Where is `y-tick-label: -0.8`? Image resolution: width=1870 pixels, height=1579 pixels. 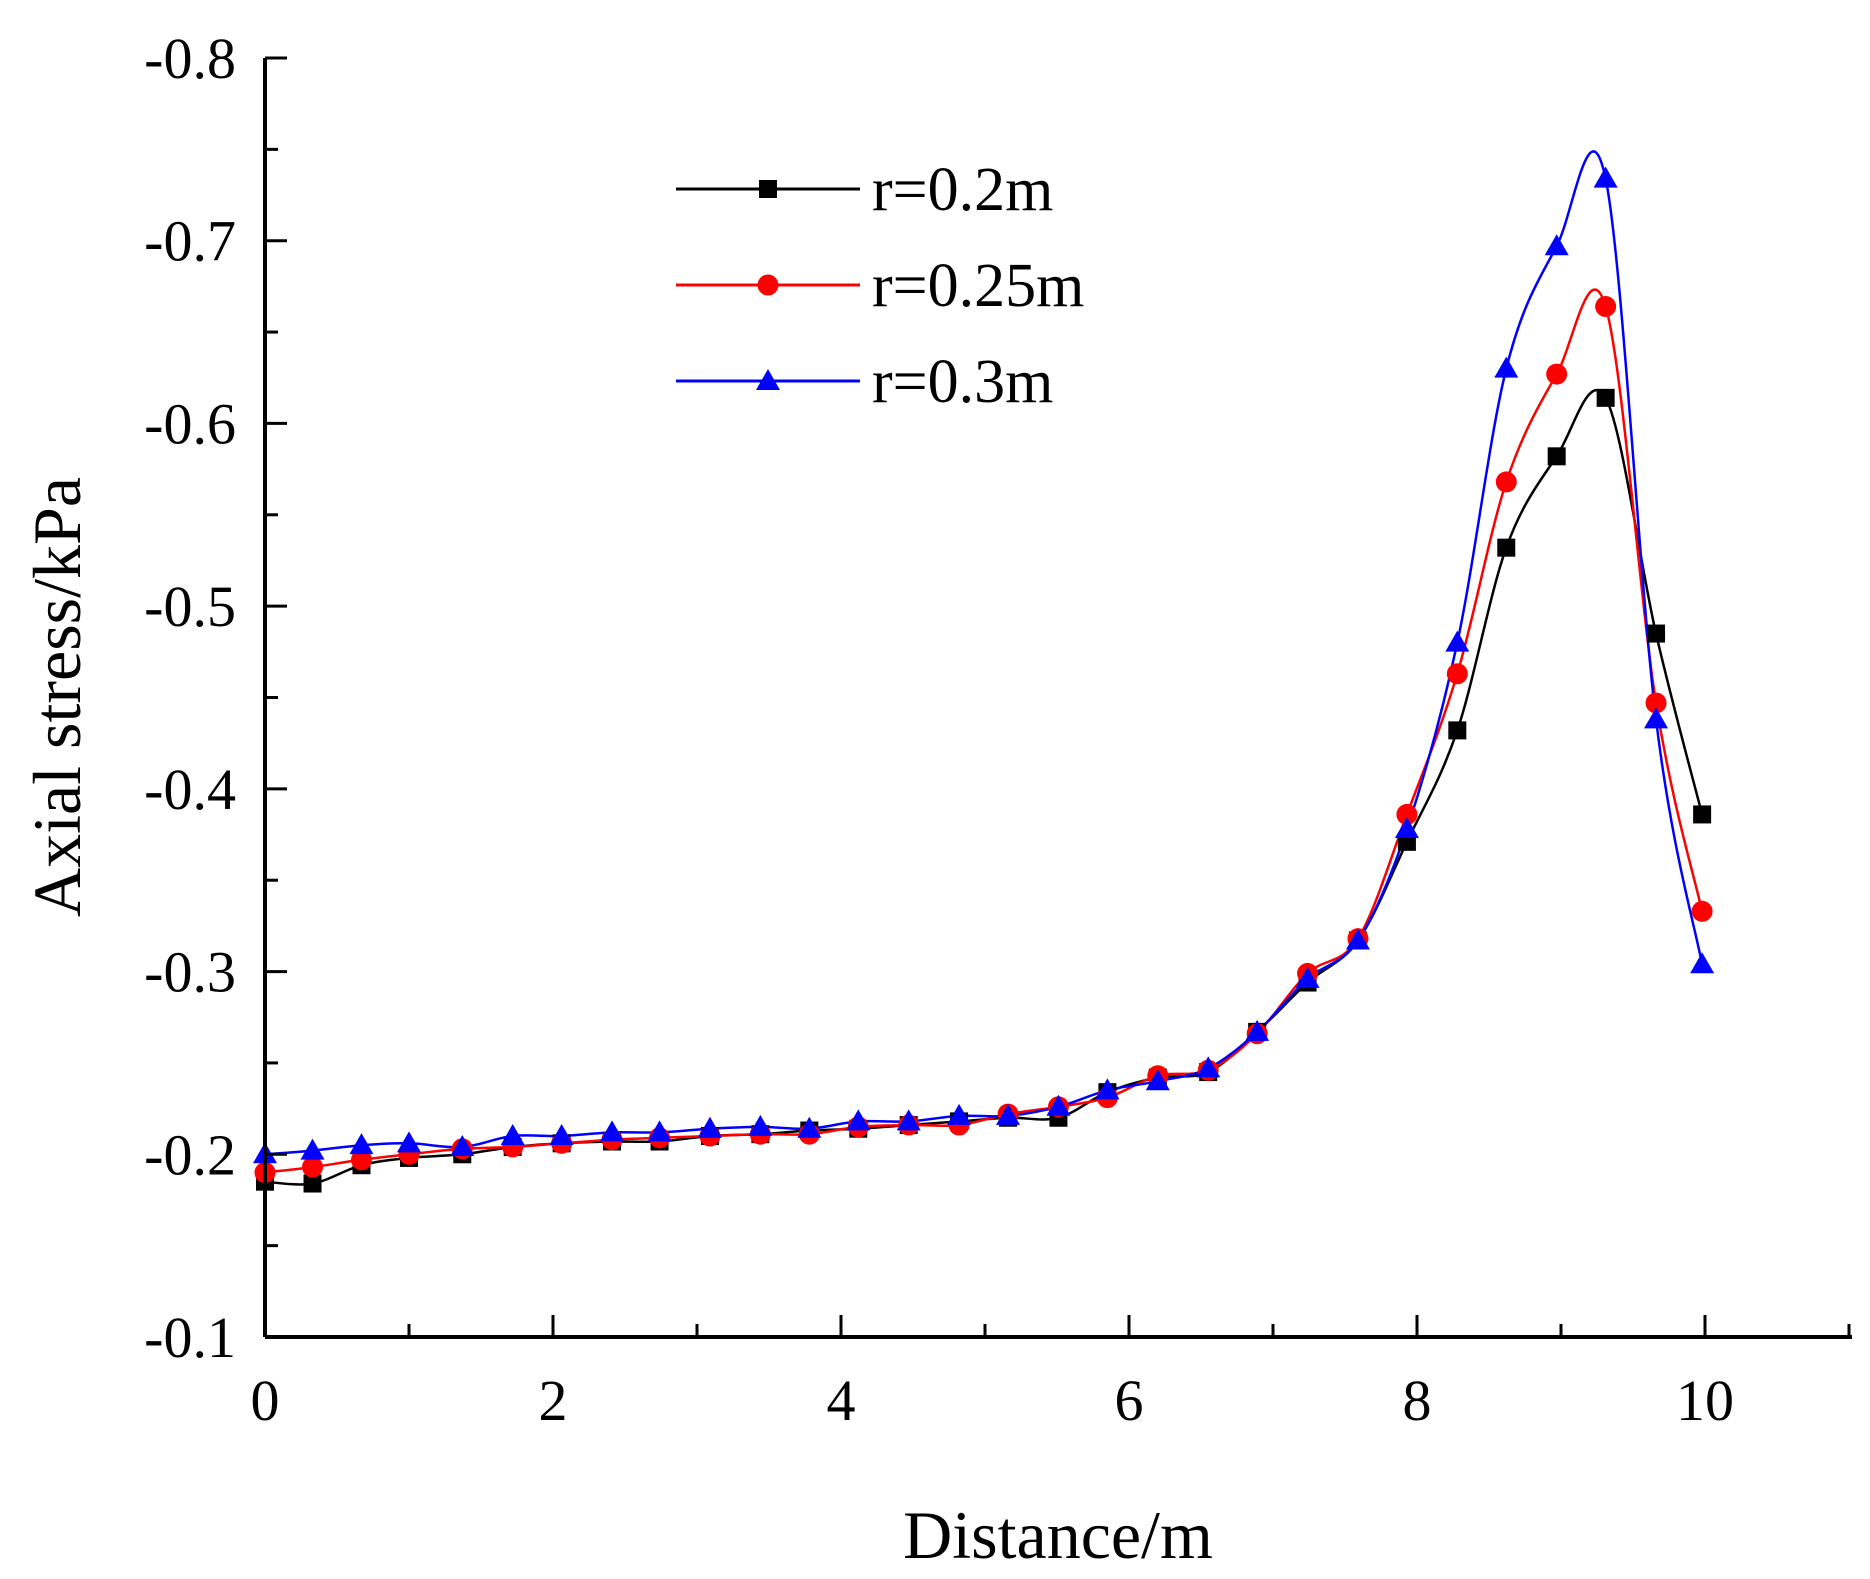 y-tick-label: -0.8 is located at coordinates (190, 58).